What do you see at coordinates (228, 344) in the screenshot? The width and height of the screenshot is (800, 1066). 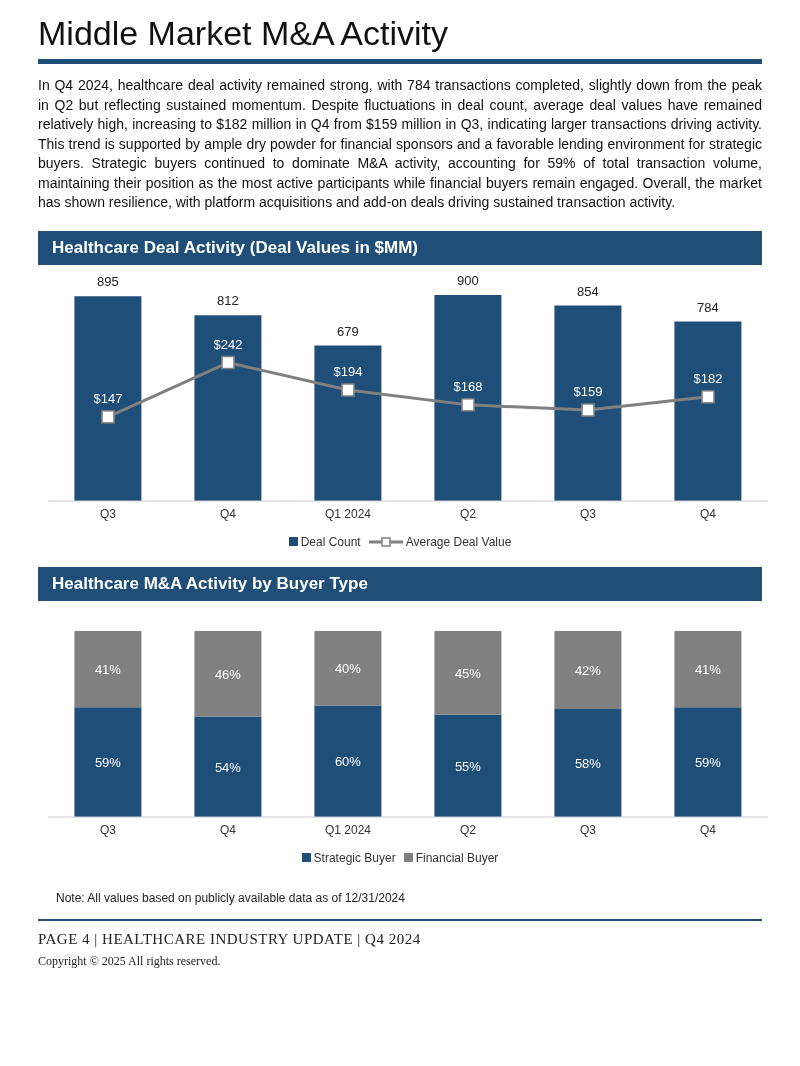 I see `data-label: $242` at bounding box center [228, 344].